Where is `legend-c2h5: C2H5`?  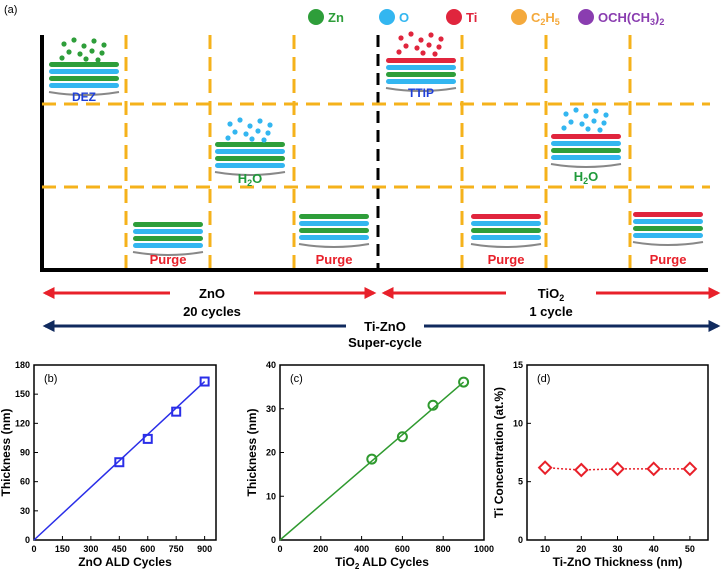 legend-c2h5: C2H5 is located at coordinates (545, 18).